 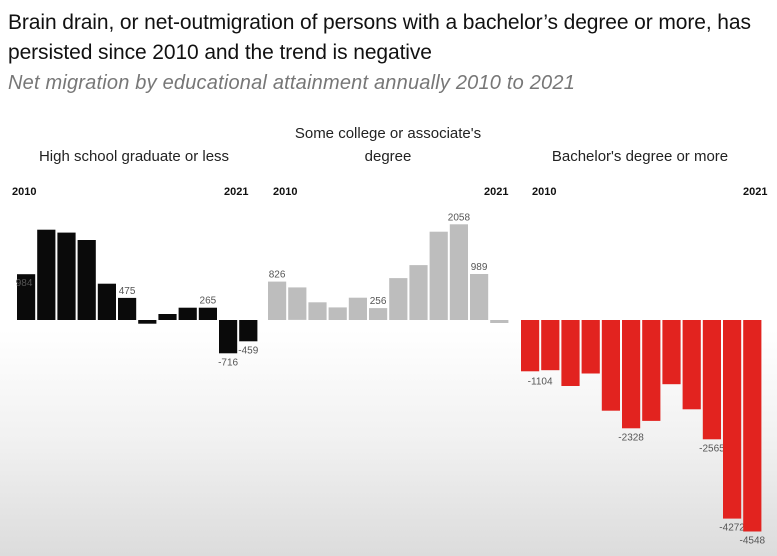 I want to click on bachelors-bar-2012, so click(x=570, y=353).